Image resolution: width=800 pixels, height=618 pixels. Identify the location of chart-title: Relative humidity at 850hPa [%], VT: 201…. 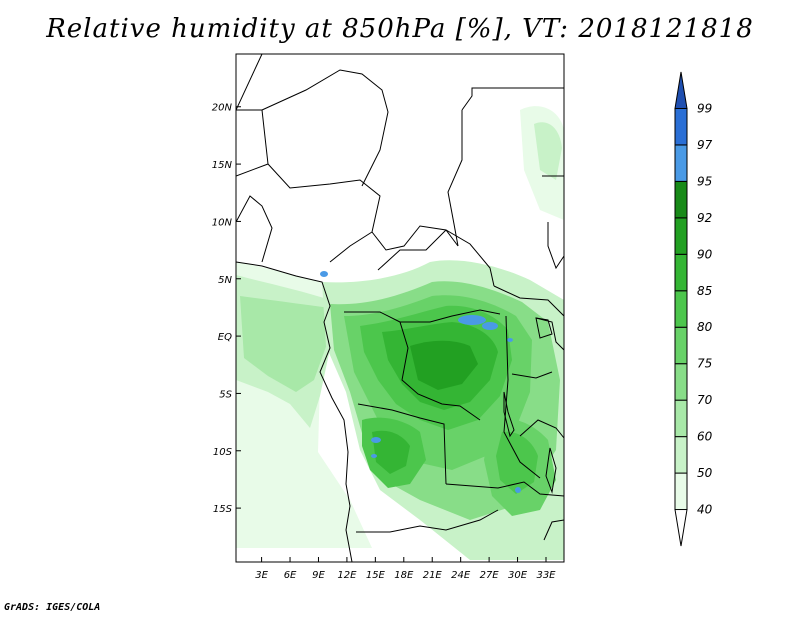
(400, 29).